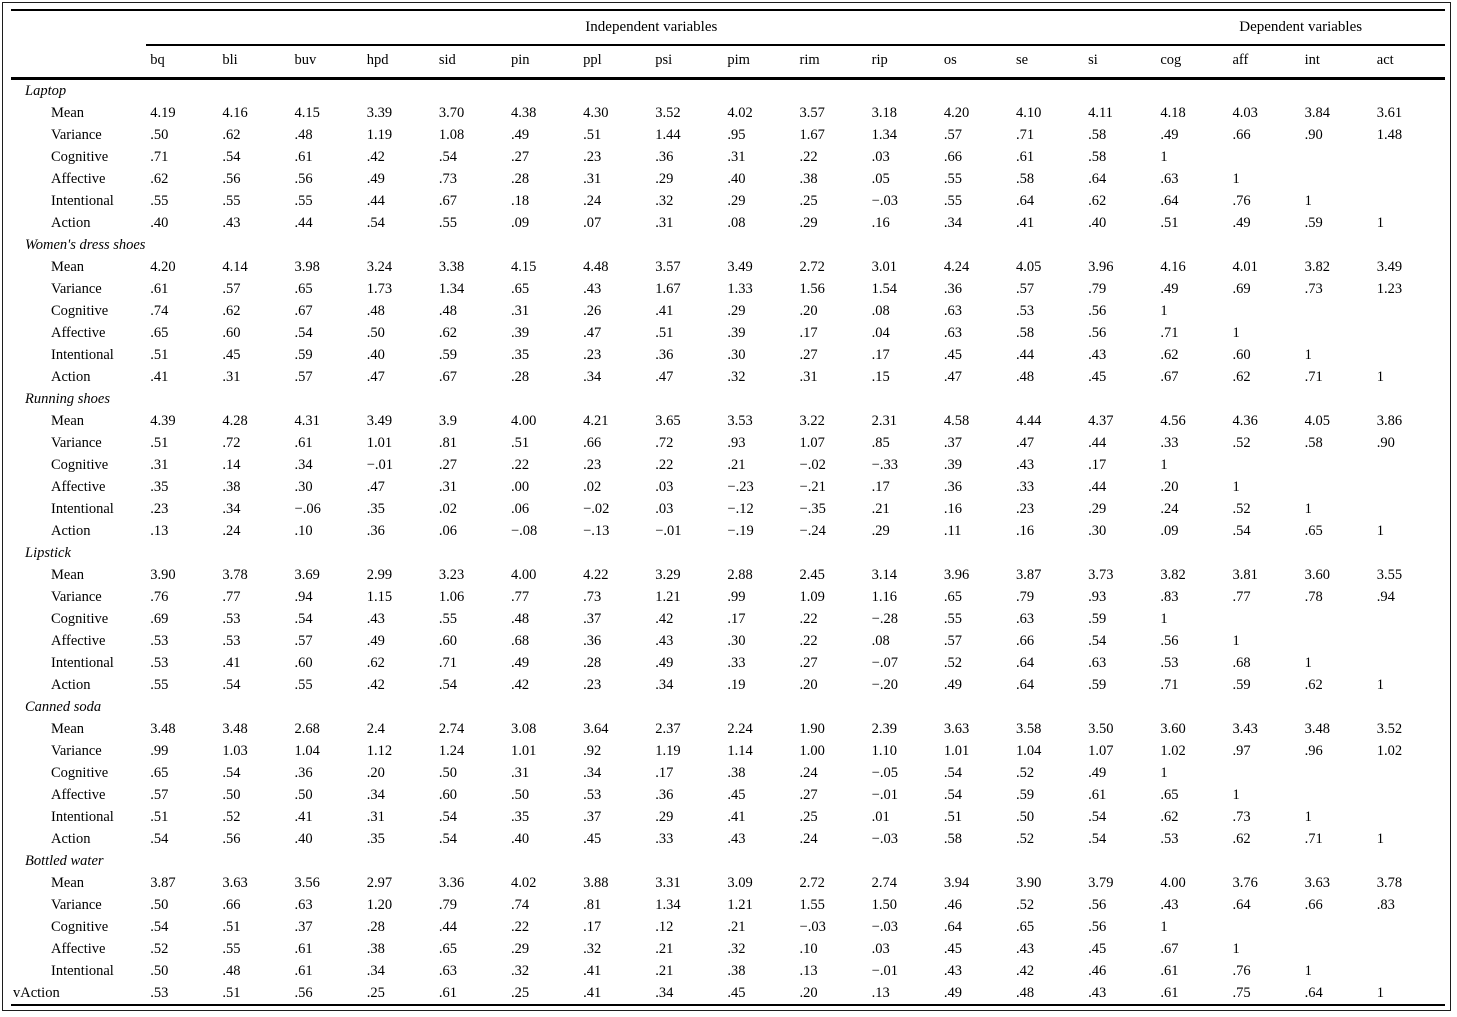 The width and height of the screenshot is (1457, 1017). Describe the element at coordinates (1173, 420) in the screenshot. I see `value-cell: 4.56` at that location.